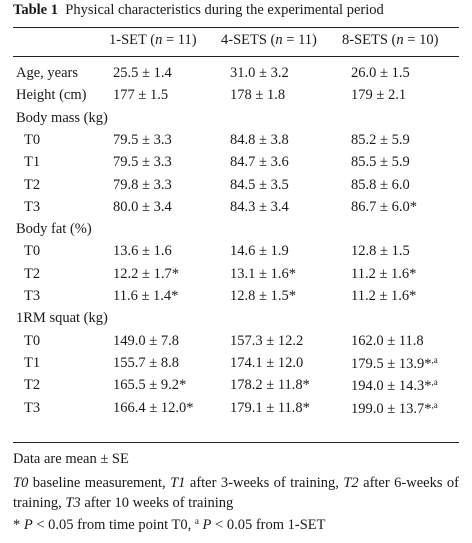 Image resolution: width=472 pixels, height=543 pixels. I want to click on table-row: T0 13.6 ± 1.6 14.6 ± 1.9 12.8 ± 1.5, so click(236, 253).